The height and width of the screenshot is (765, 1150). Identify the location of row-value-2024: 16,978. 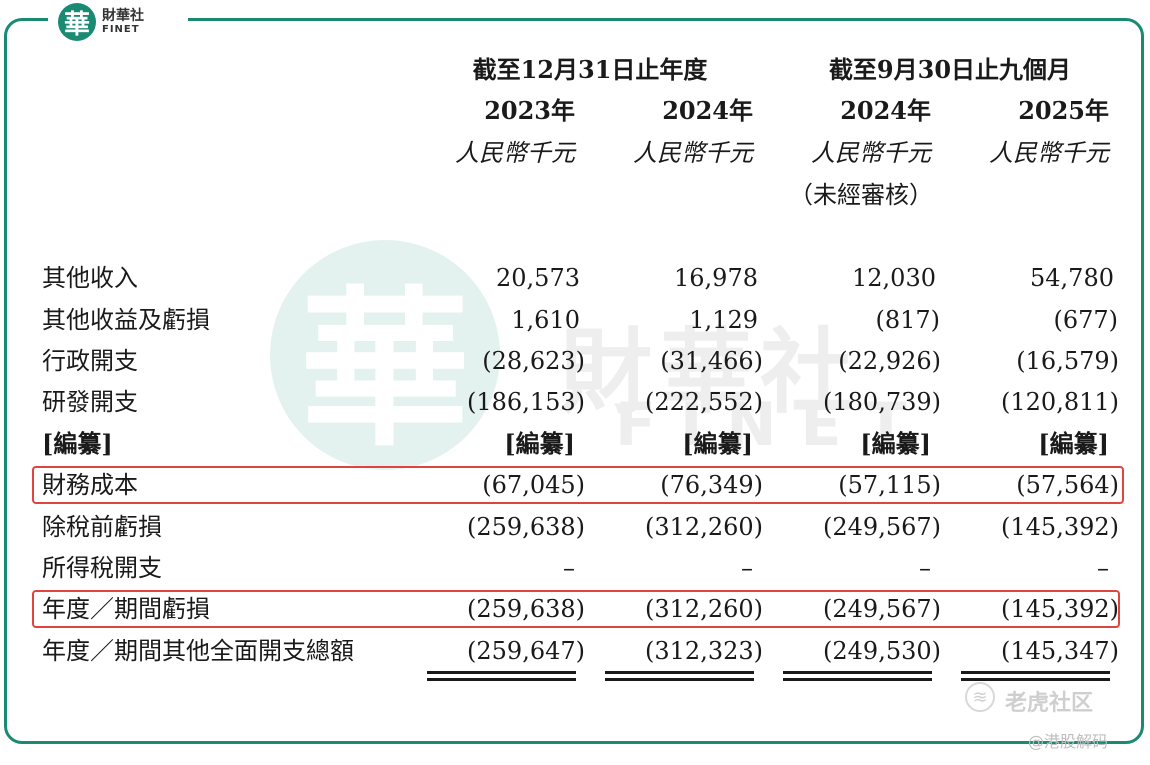
(716, 278).